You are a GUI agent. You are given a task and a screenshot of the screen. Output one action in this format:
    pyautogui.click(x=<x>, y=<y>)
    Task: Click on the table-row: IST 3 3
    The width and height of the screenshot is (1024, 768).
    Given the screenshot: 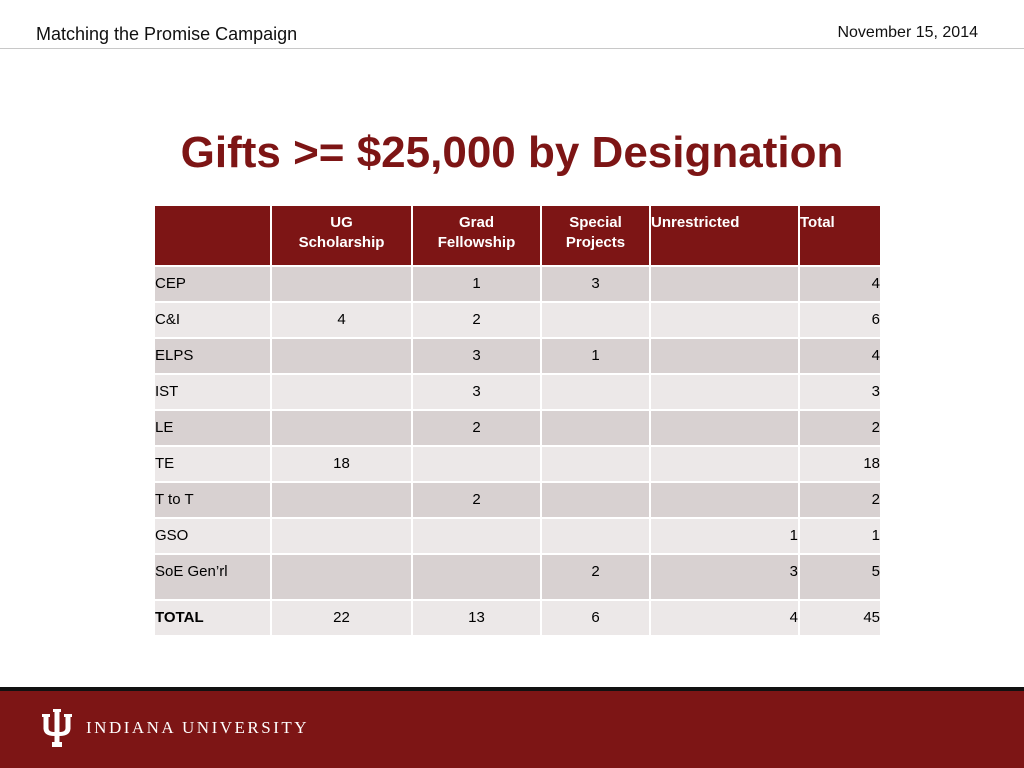 What is the action you would take?
    pyautogui.click(x=517, y=392)
    